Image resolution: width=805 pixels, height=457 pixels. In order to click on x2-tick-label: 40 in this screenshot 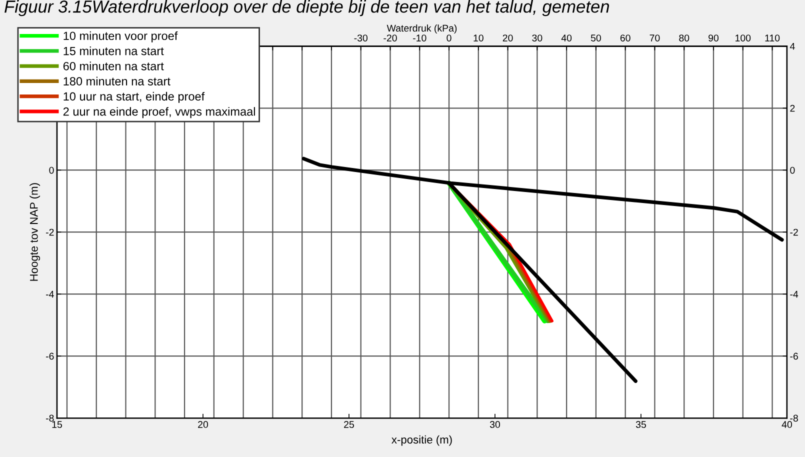, I will do `click(566, 38)`.